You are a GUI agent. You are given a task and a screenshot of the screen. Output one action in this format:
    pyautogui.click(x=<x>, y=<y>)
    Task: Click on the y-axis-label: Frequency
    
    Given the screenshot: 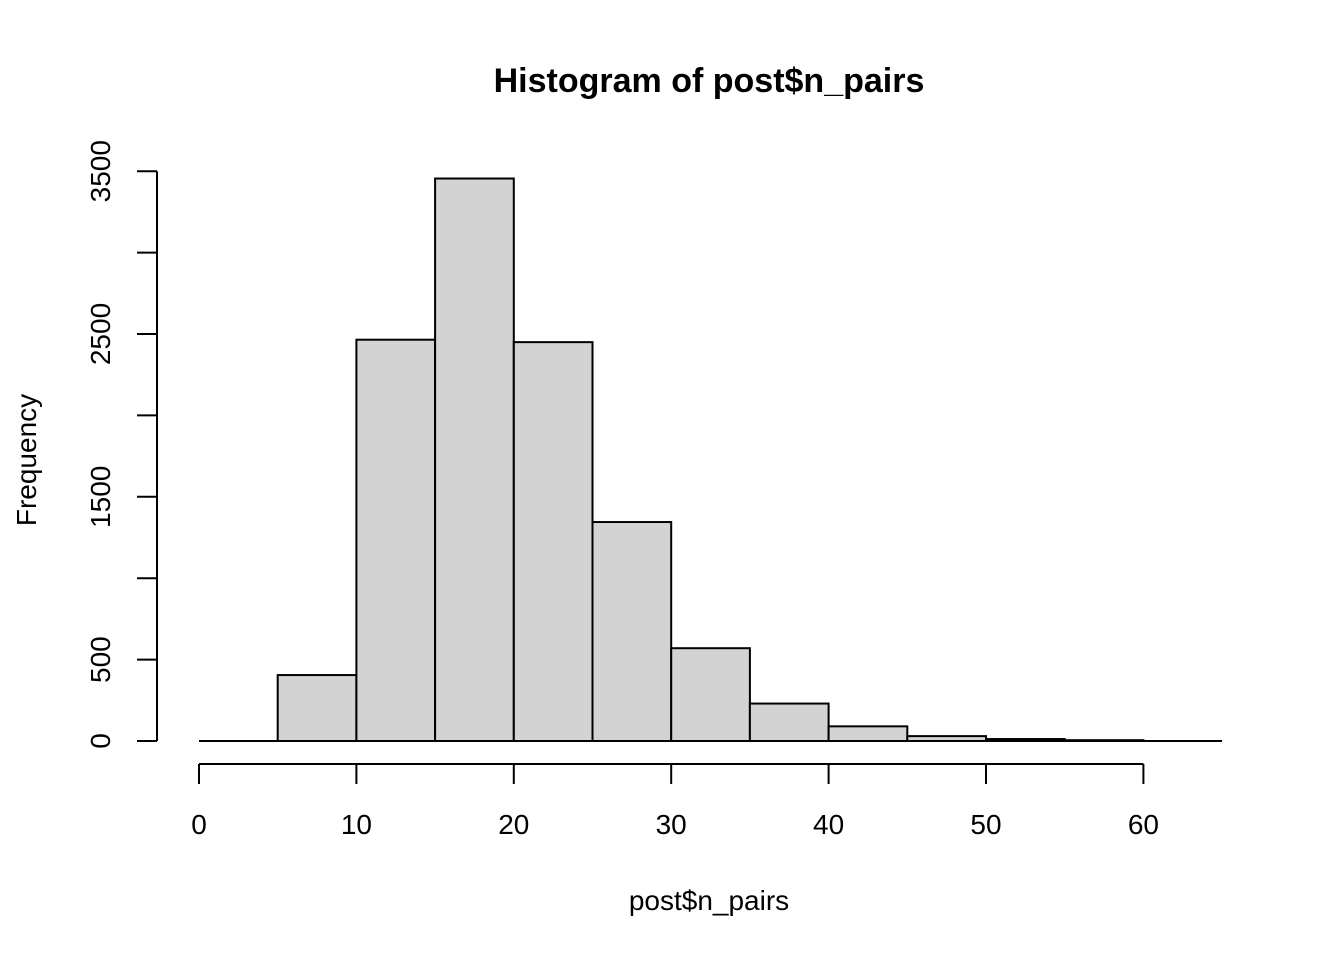 What is the action you would take?
    pyautogui.click(x=26, y=460)
    